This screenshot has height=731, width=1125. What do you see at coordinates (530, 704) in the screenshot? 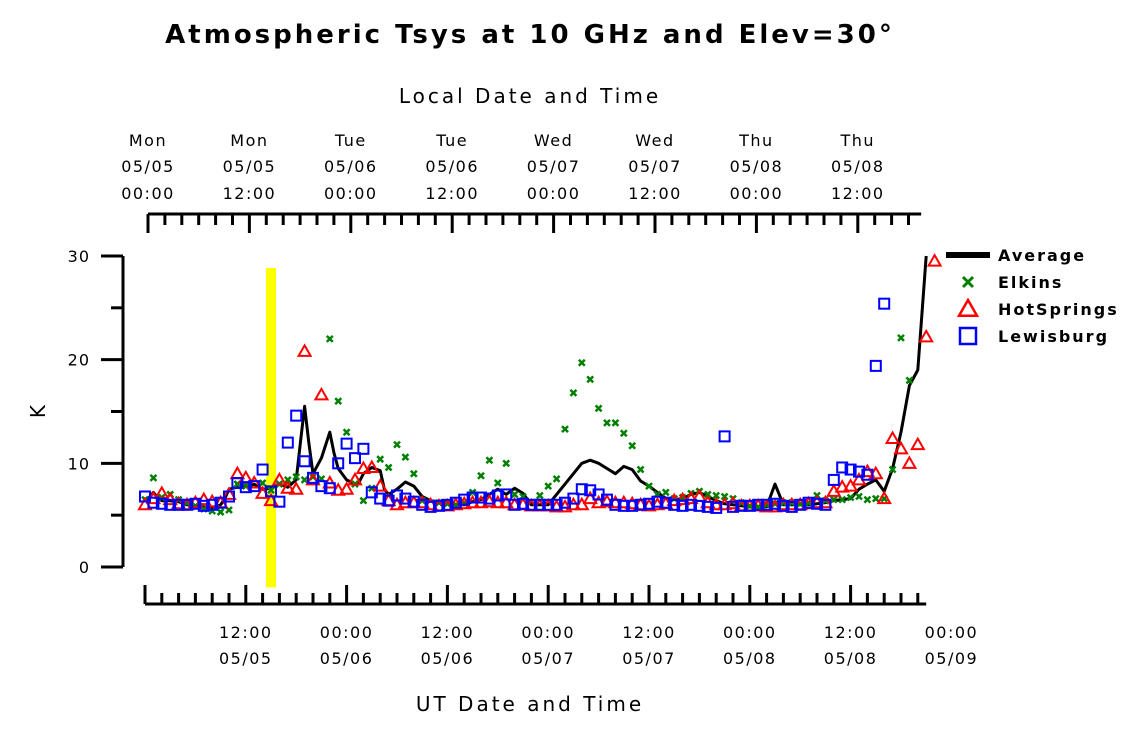
I see `bottom-axis-title: UT Date and Time` at bounding box center [530, 704].